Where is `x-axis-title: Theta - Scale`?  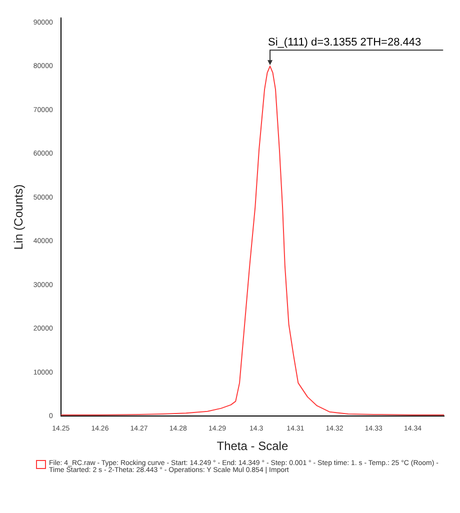 x-axis-title: Theta - Scale is located at coordinates (252, 446).